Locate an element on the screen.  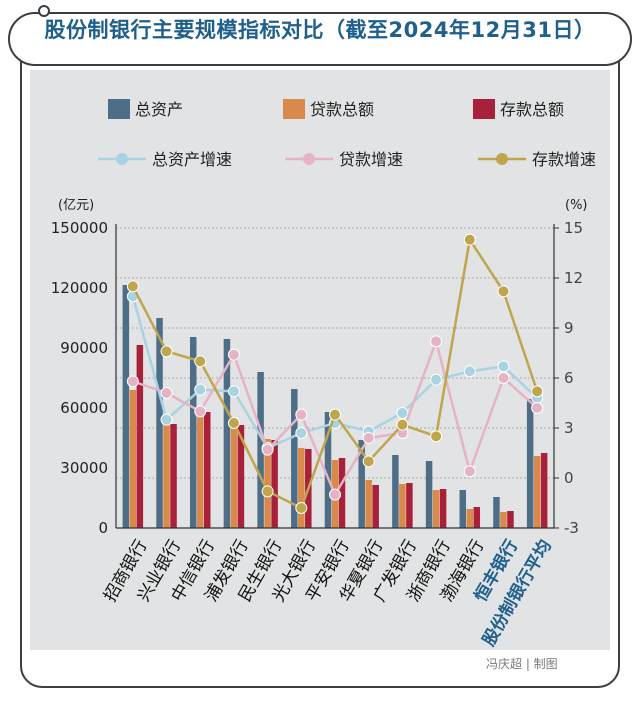
credit-text: 冯庆超 | 制图 is located at coordinates (522, 664).